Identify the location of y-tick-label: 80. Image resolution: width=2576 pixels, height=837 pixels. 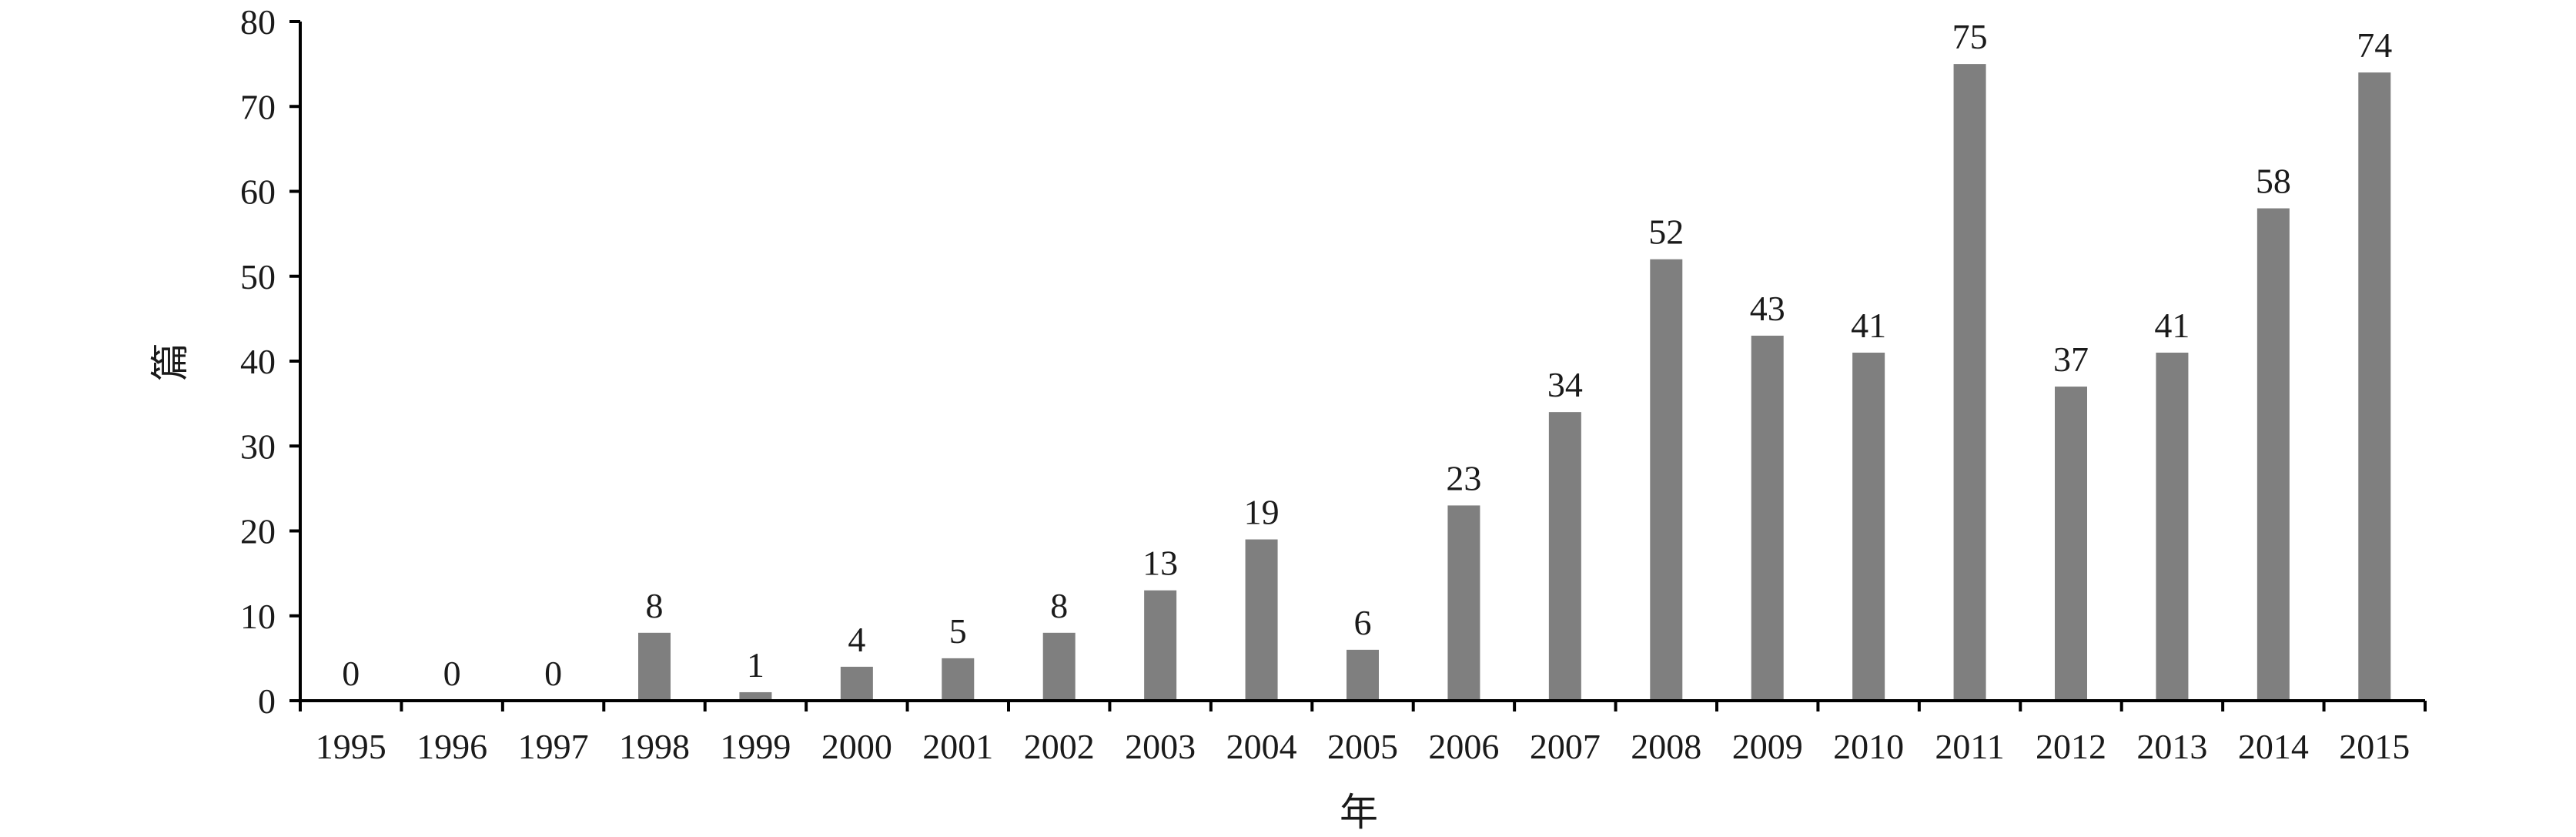
(258, 22).